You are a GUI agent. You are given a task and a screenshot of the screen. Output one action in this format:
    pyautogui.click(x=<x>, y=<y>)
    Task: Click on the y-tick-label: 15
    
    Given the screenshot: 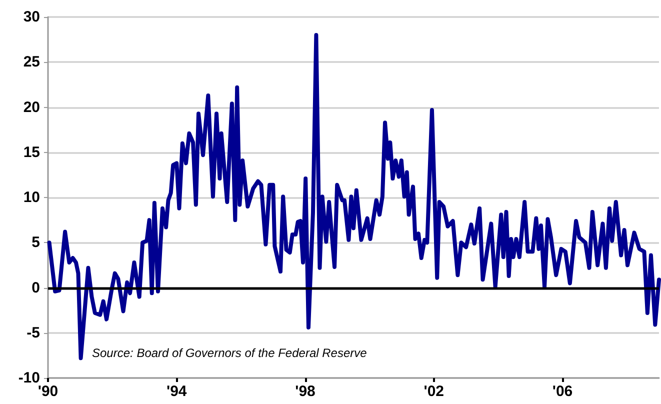 What is the action you would take?
    pyautogui.click(x=31, y=152)
    